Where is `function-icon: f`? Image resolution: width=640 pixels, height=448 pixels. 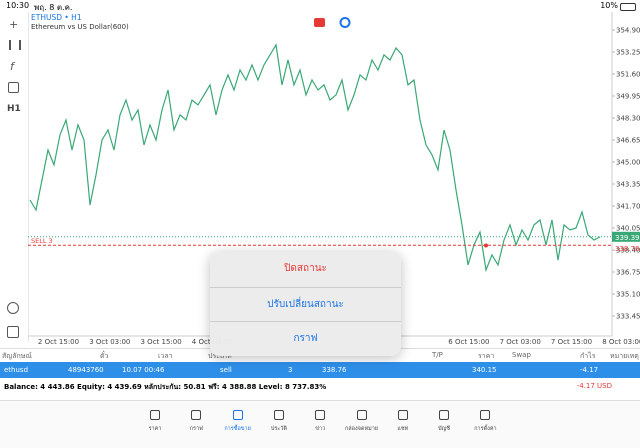 function-icon: f is located at coordinates (12, 66).